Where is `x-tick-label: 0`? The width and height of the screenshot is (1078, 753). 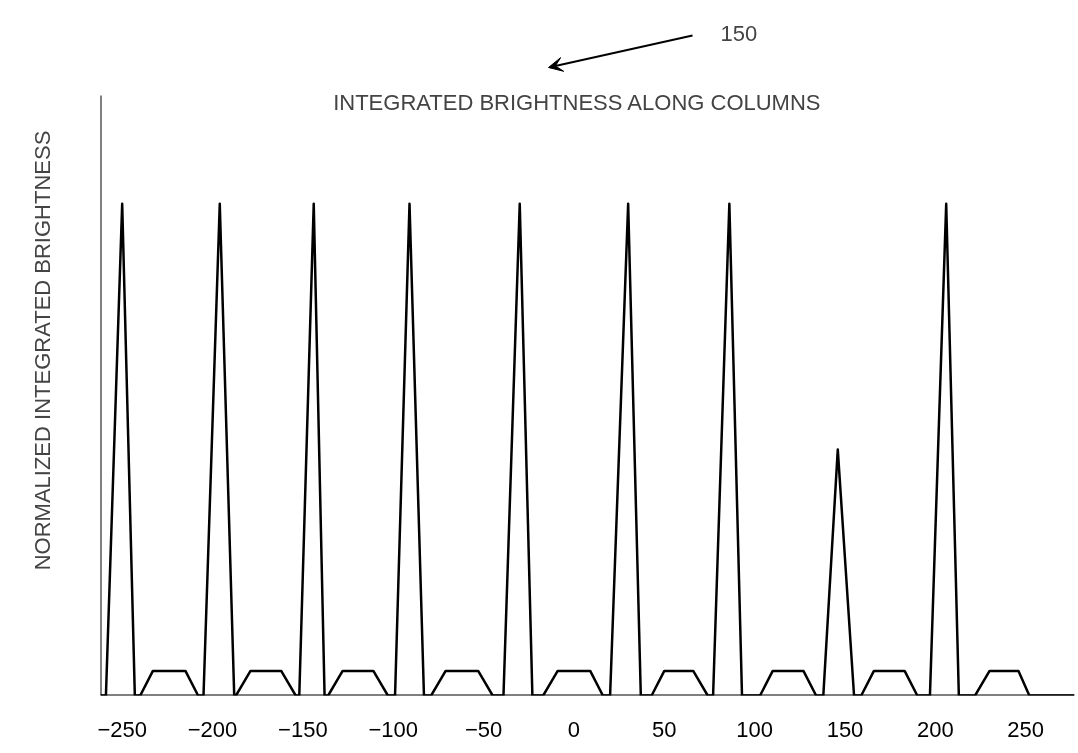 x-tick-label: 0 is located at coordinates (574, 729).